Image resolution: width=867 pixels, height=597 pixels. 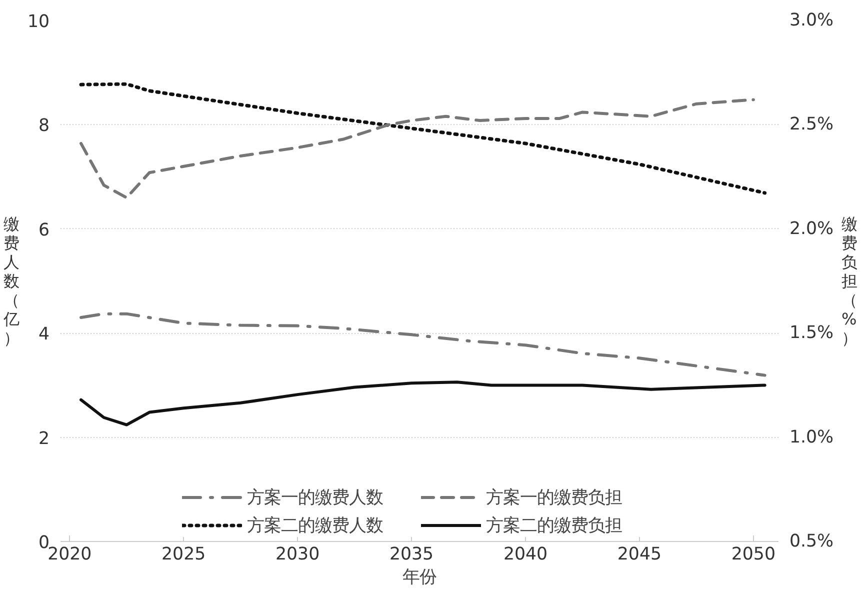 What do you see at coordinates (44, 334) in the screenshot?
I see `y-tick-label: 4` at bounding box center [44, 334].